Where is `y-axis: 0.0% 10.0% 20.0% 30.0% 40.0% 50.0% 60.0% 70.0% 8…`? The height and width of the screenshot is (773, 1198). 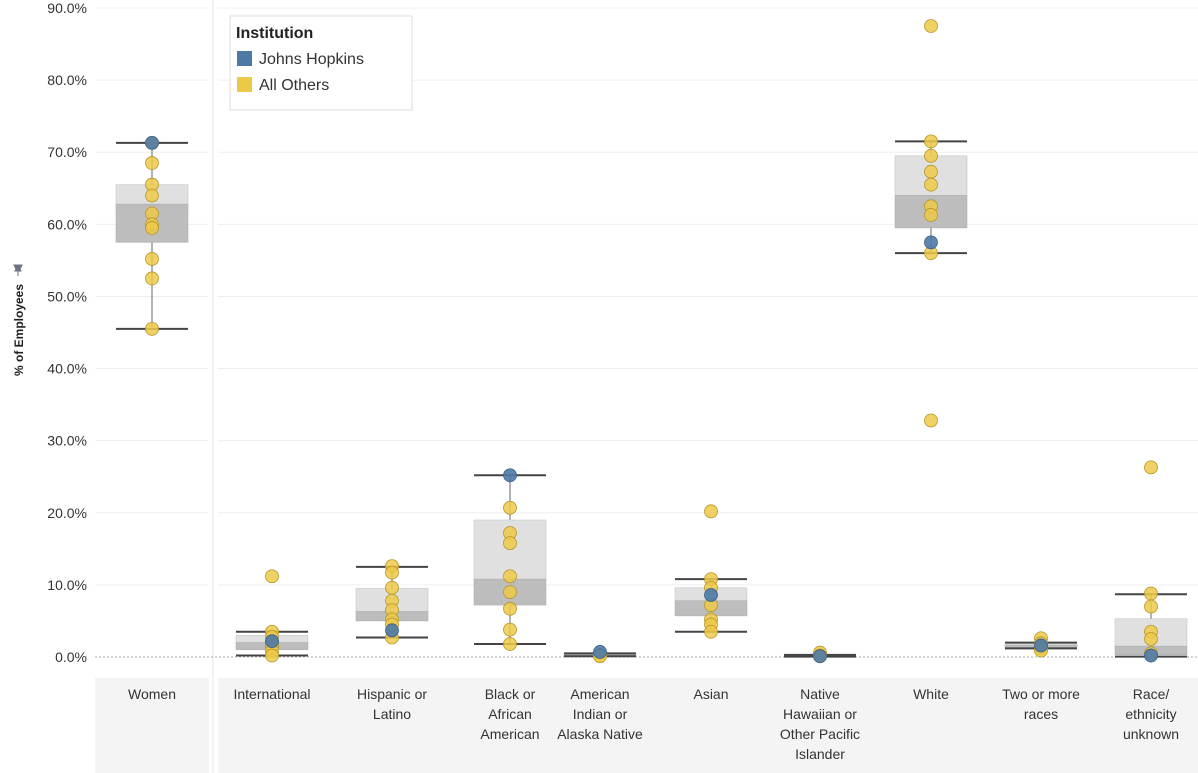 y-axis: 0.0% 10.0% 20.0% 30.0% 40.0% 50.0% 60.0% 70.0% 8… is located at coordinates (67, 332).